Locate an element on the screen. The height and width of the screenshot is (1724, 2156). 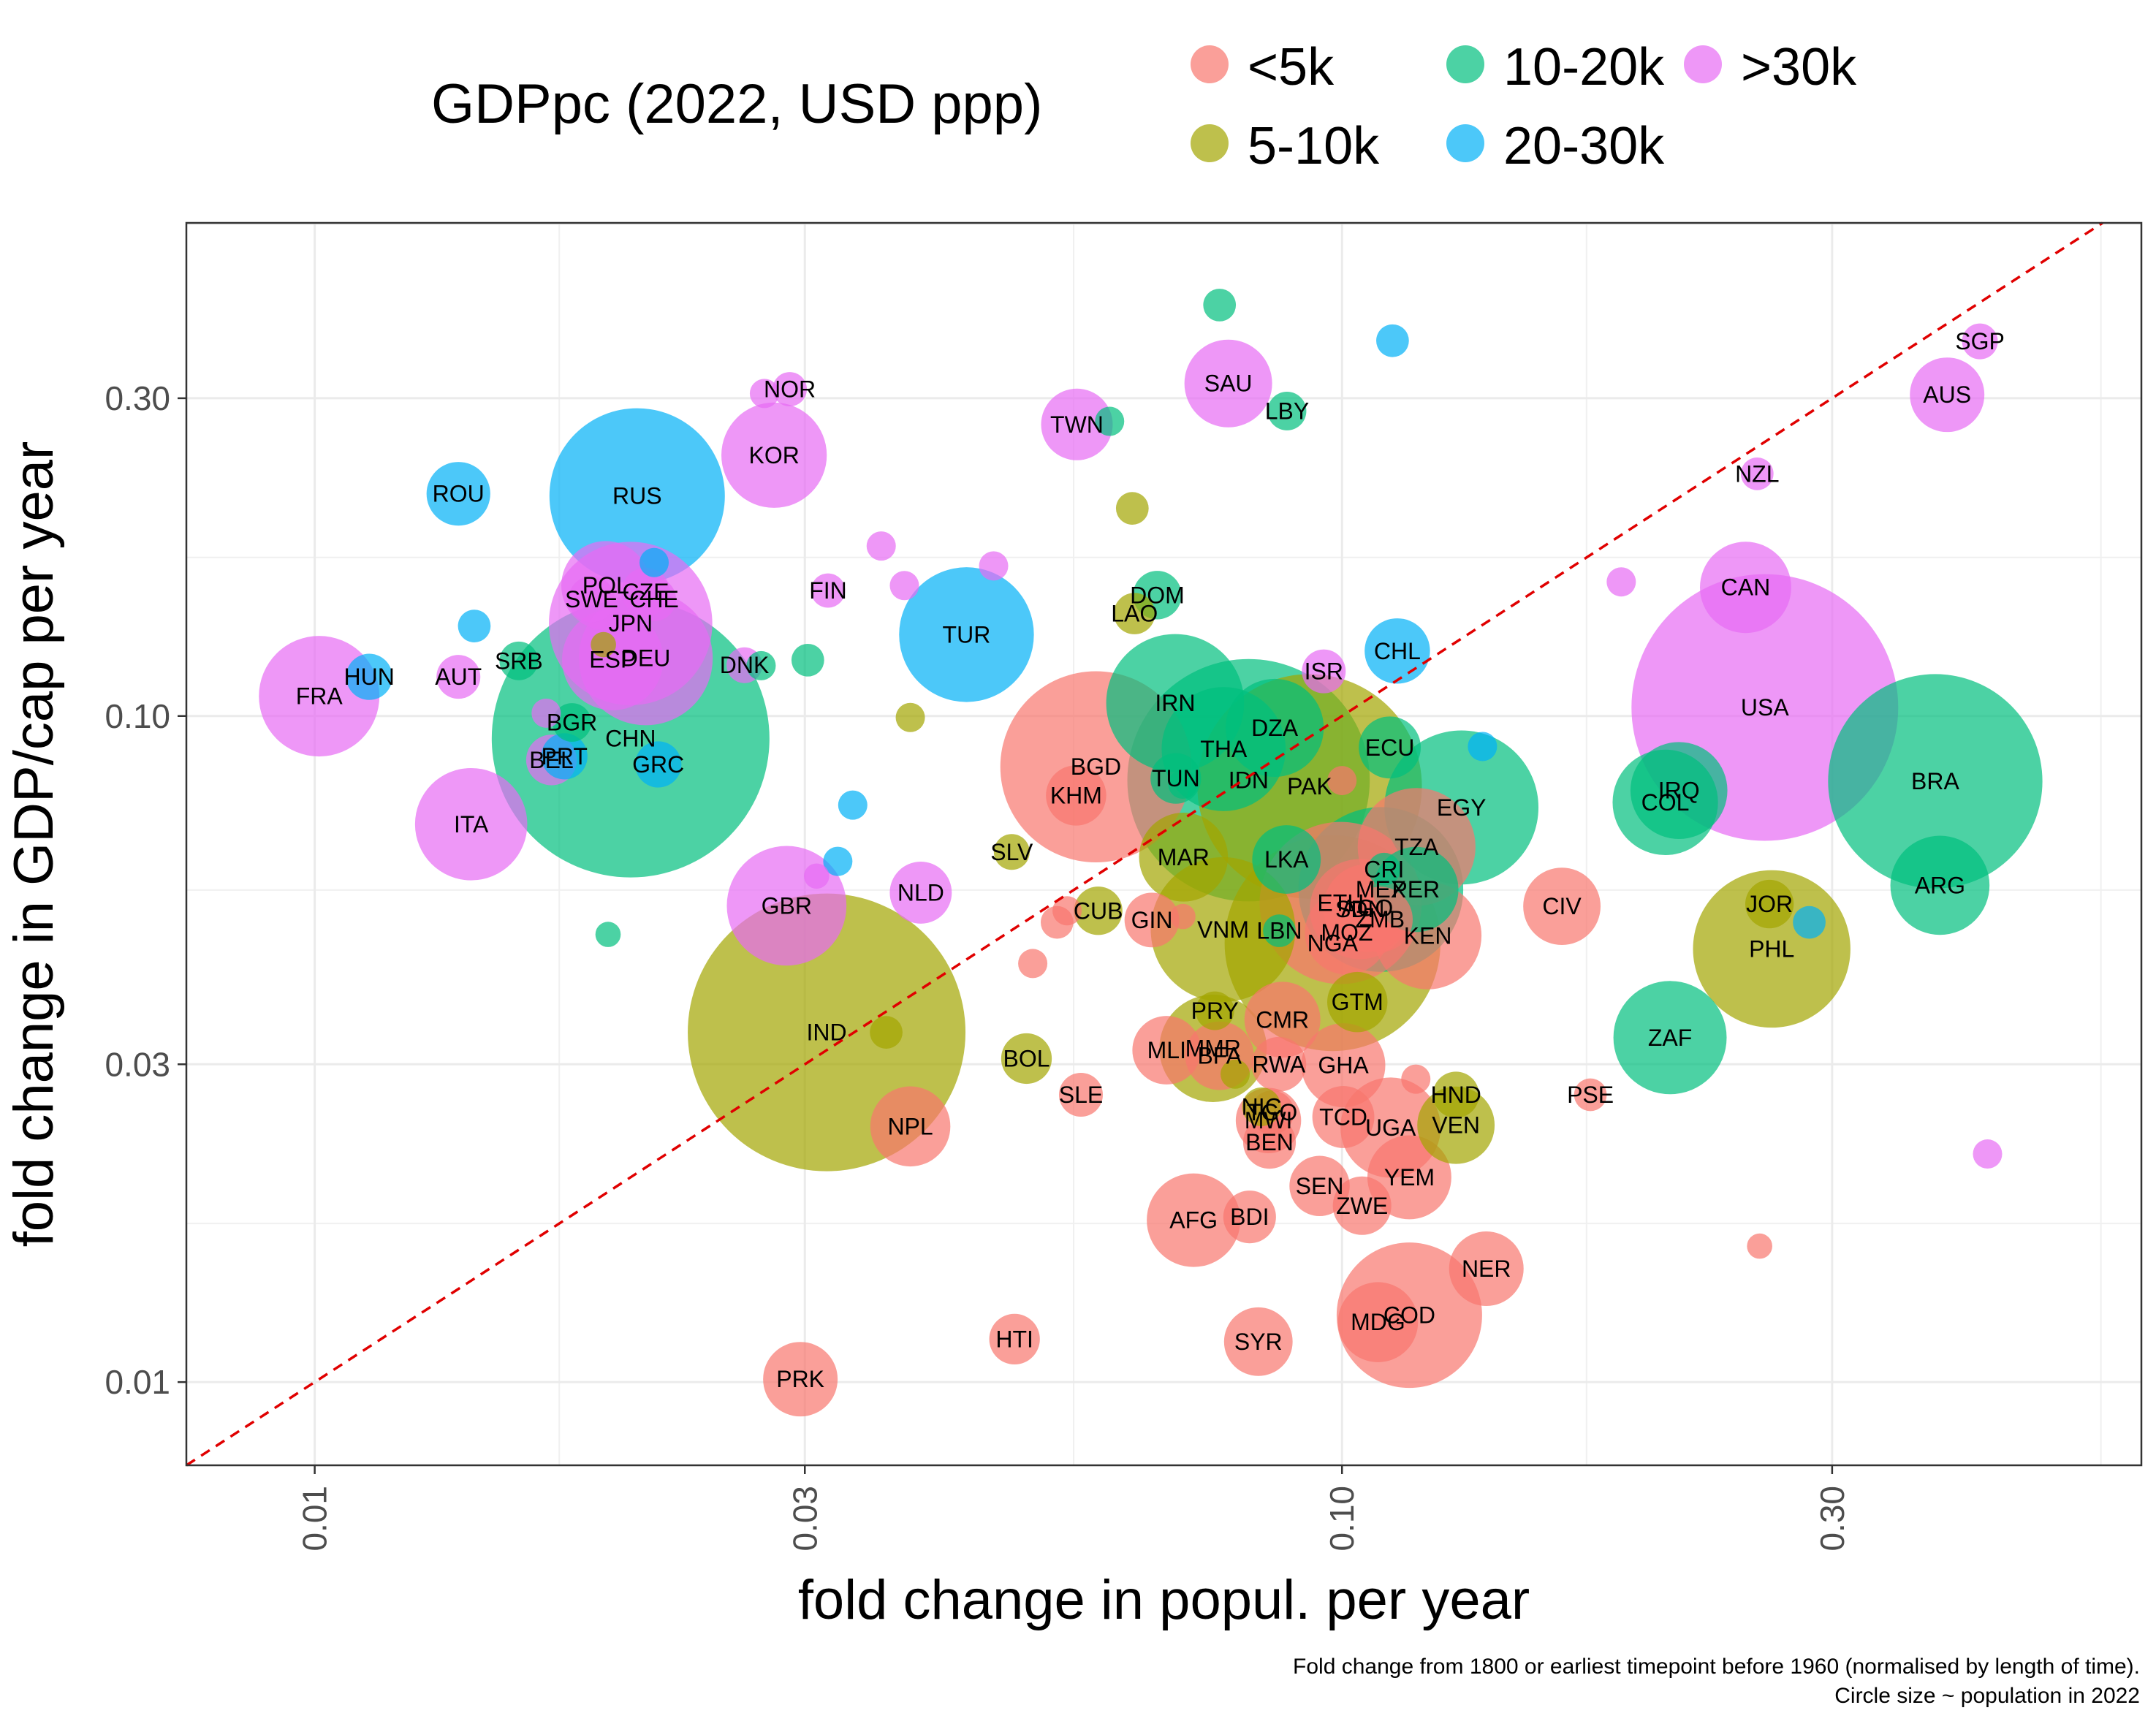
legend-label-20to30k: 20-30k is located at coordinates (1584, 146).